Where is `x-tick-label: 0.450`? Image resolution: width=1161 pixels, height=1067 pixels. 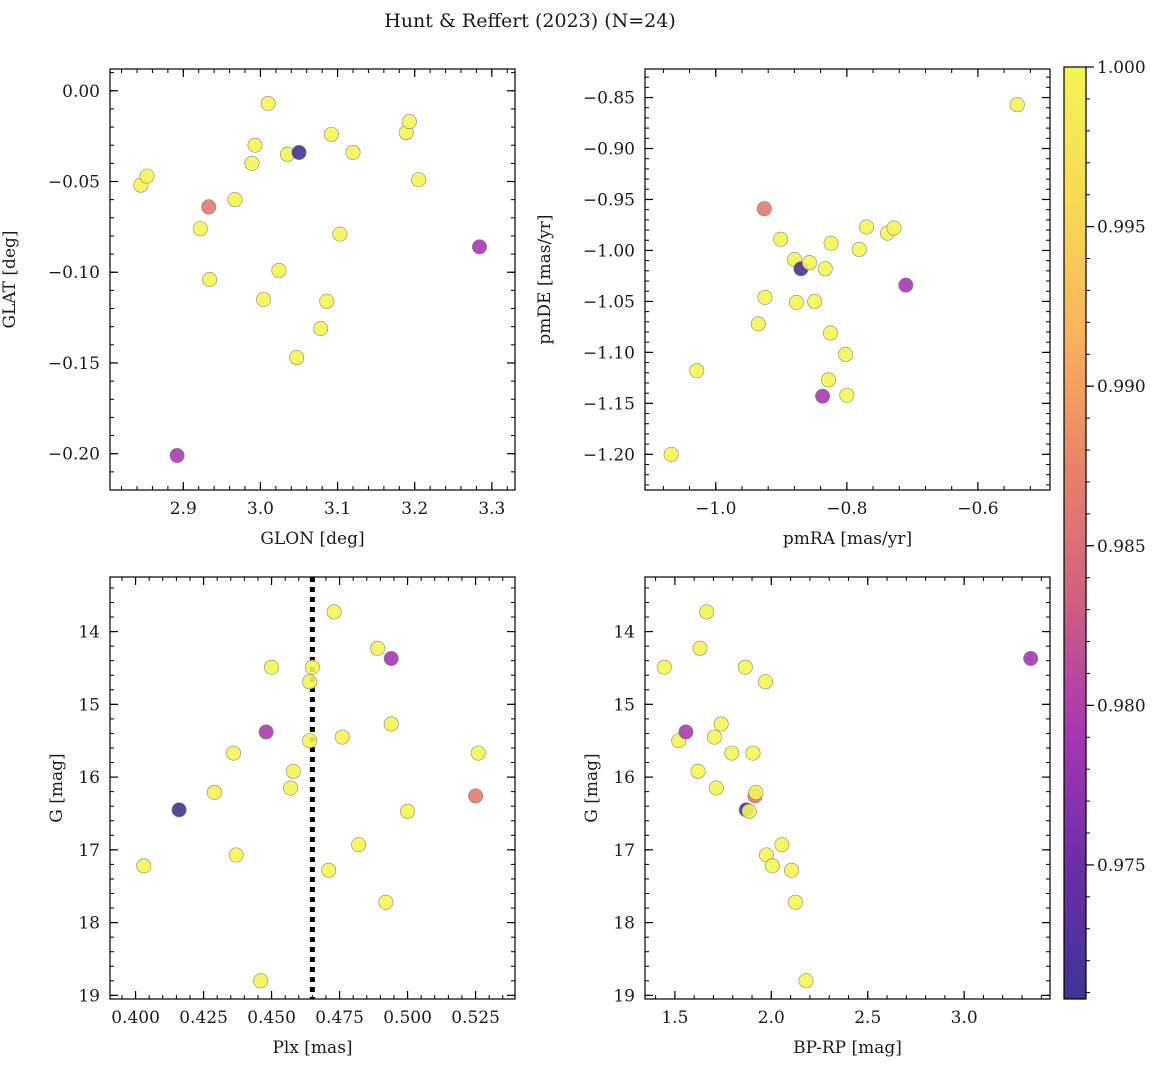 x-tick-label: 0.450 is located at coordinates (271, 1018).